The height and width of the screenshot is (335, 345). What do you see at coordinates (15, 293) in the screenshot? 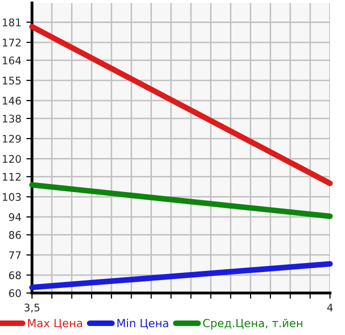
I see `y-tick-label: 60` at bounding box center [15, 293].